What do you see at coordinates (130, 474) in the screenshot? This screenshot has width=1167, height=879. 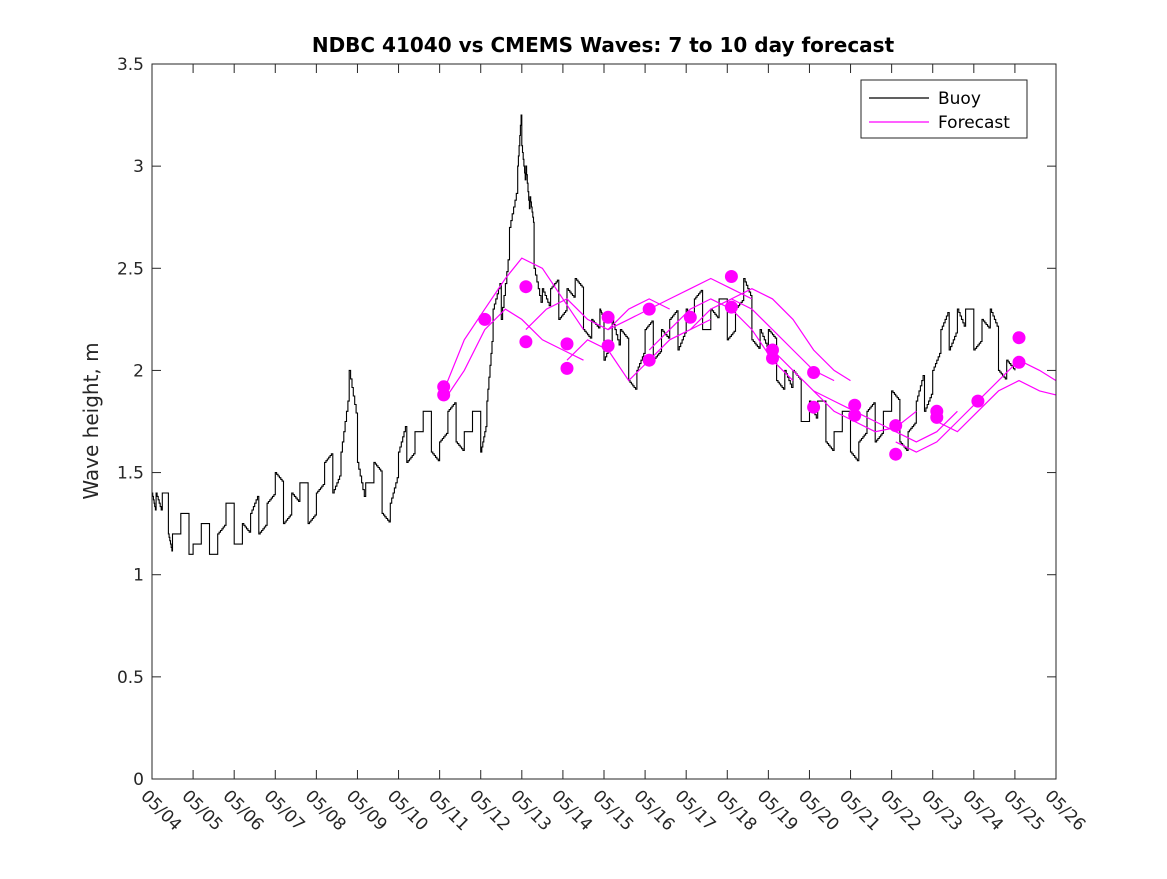 I see `y-tick-label: 1.5` at bounding box center [130, 474].